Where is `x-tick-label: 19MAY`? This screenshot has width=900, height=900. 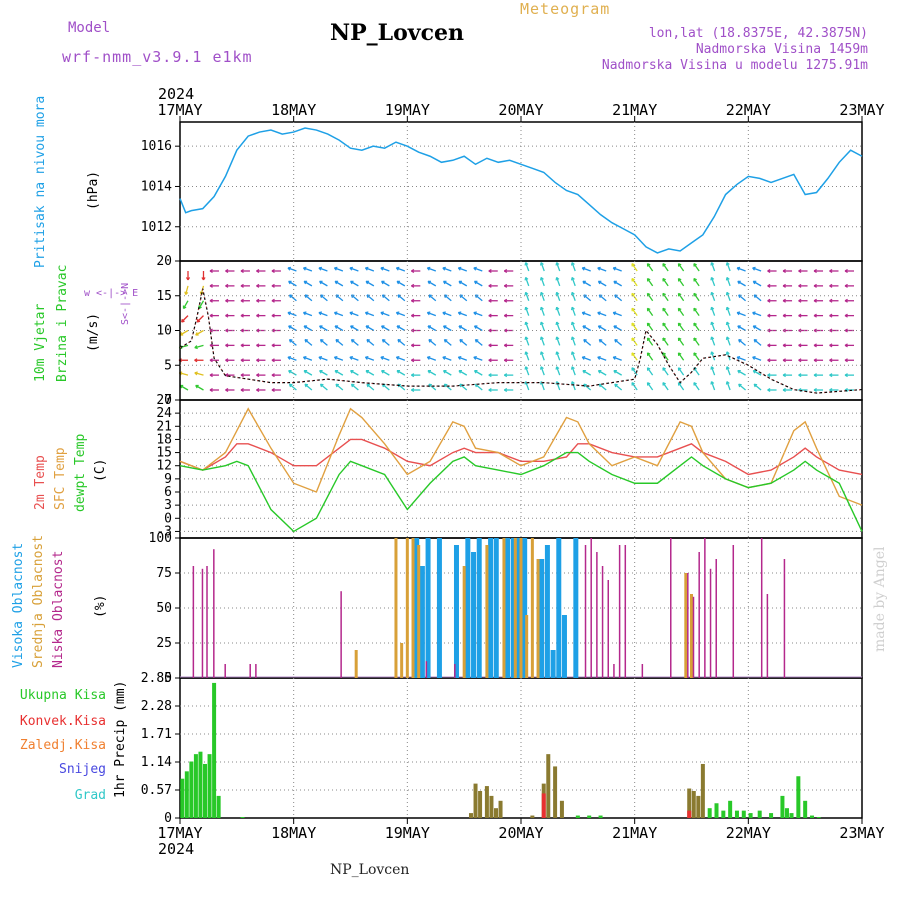
x-tick-label: 19MAY is located at coordinates (407, 110).